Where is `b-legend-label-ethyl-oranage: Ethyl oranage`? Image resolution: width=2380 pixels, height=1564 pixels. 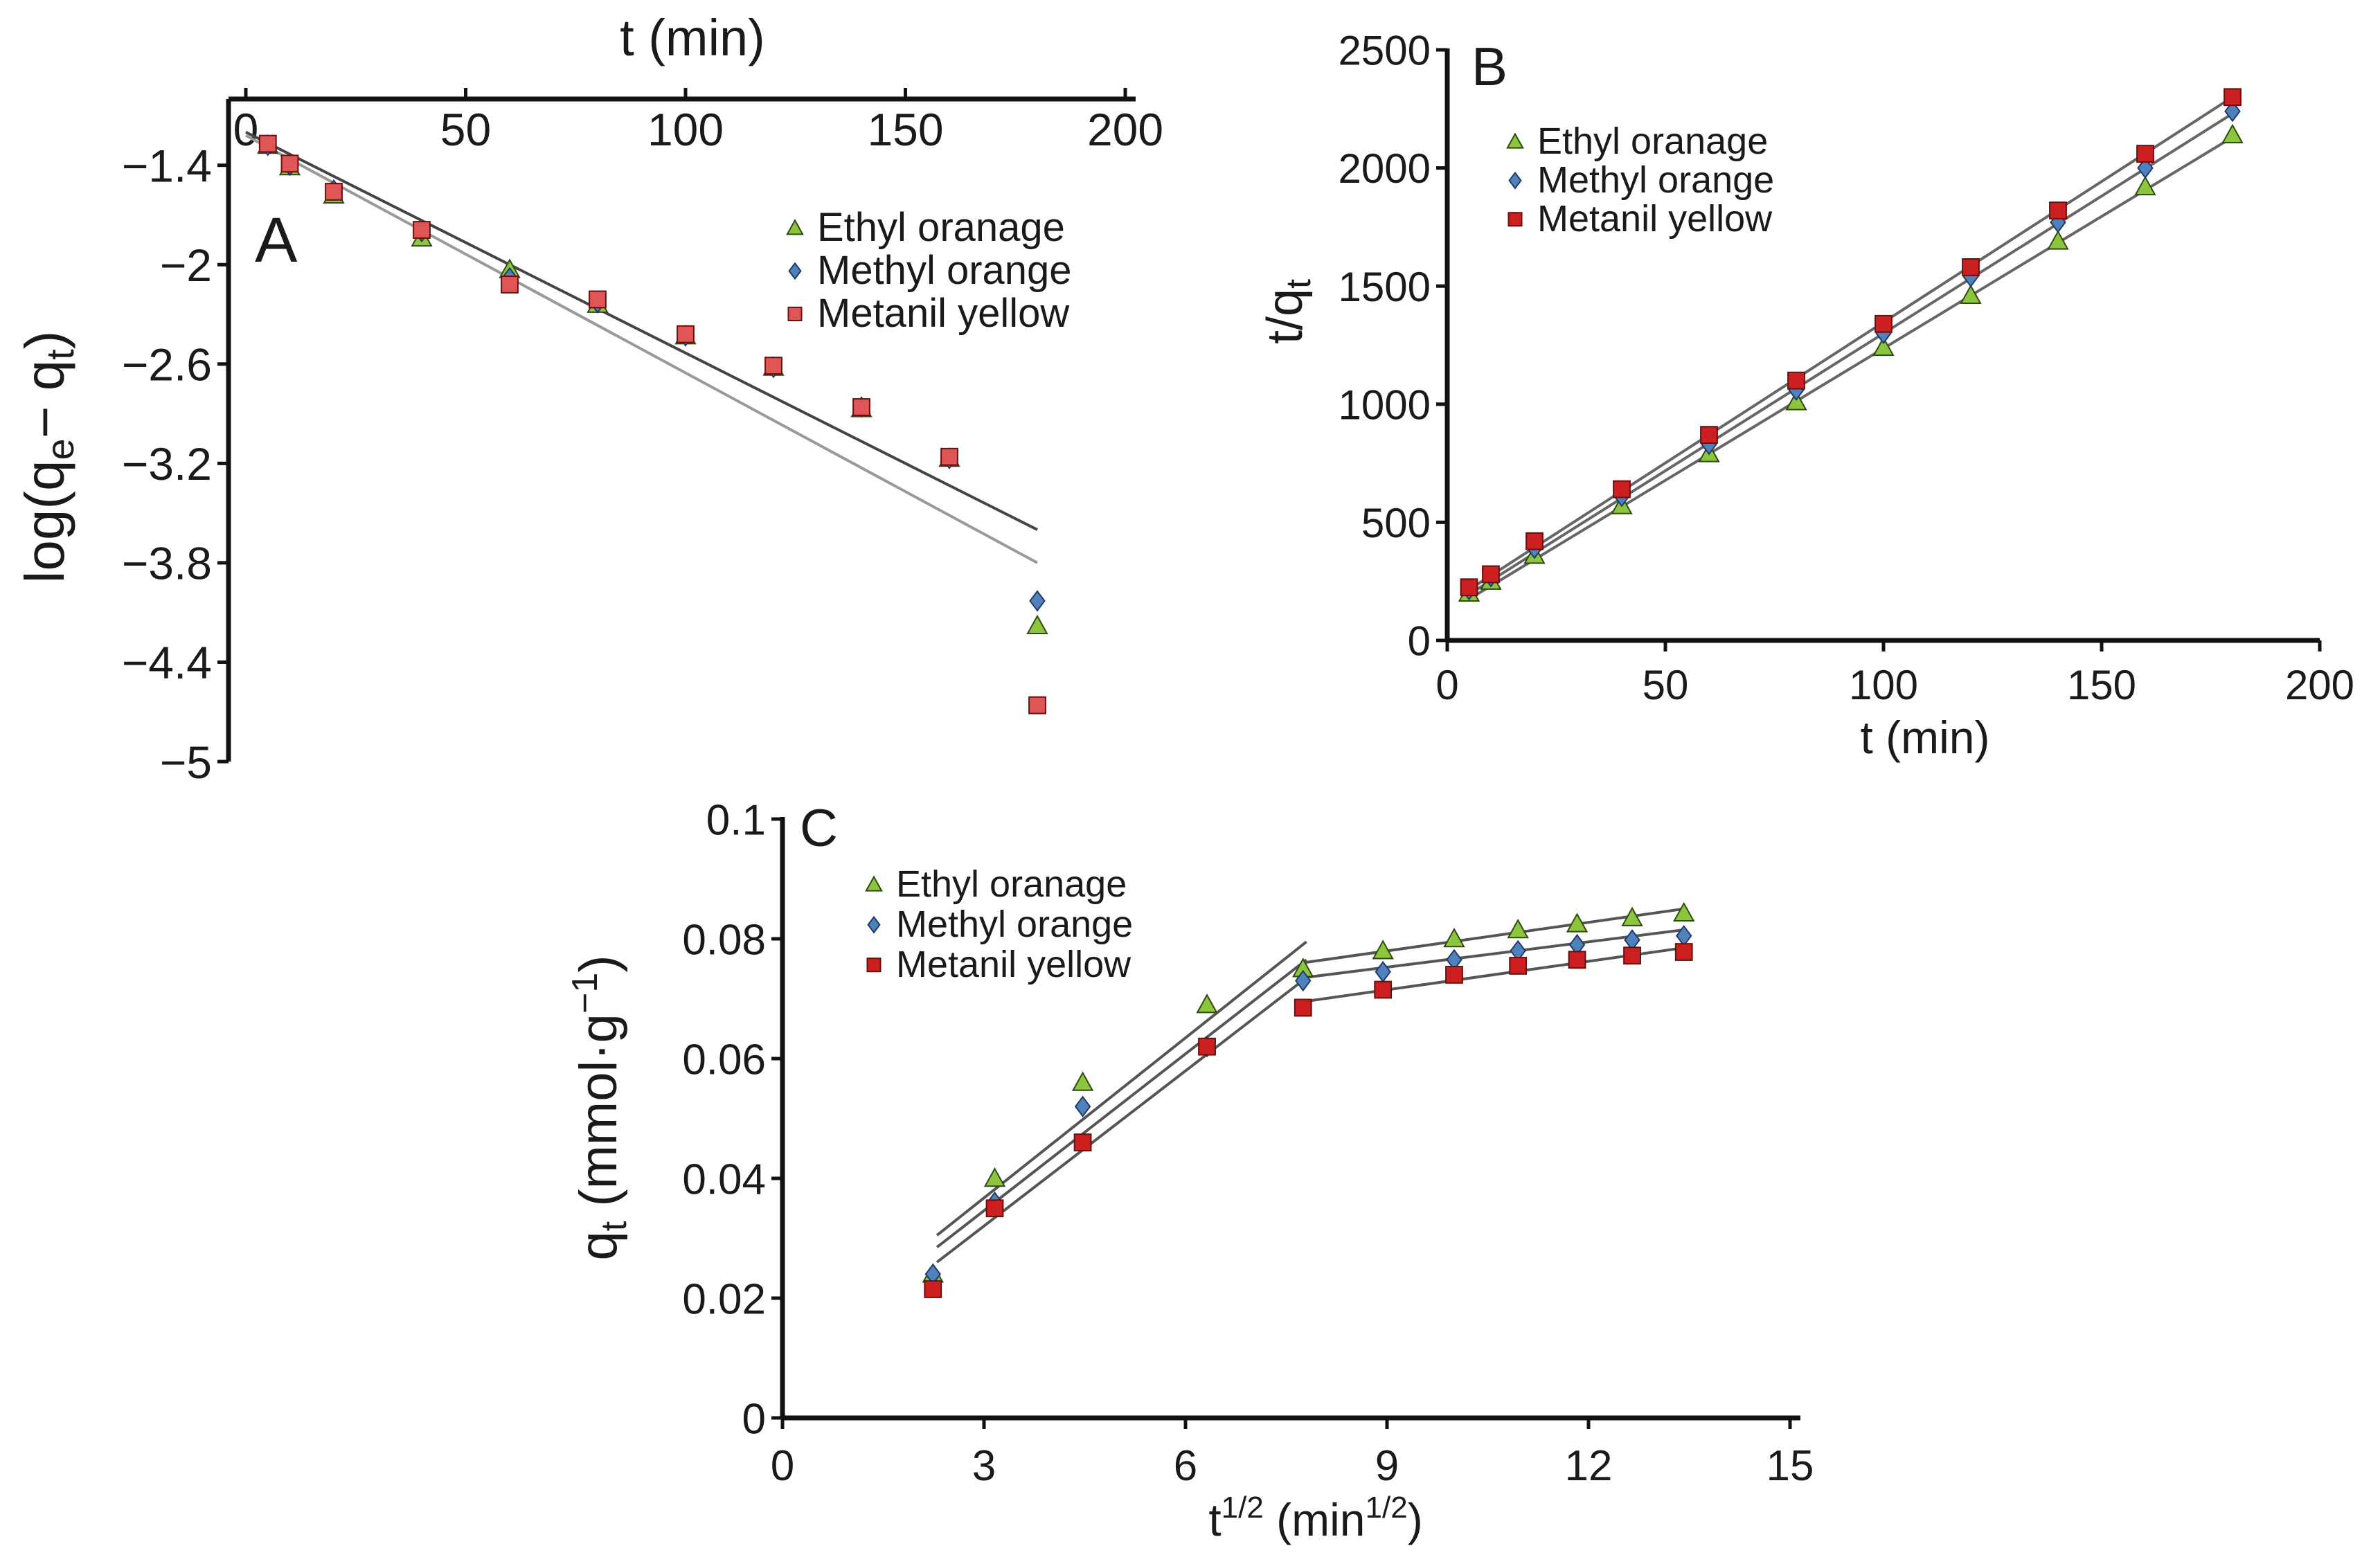
b-legend-label-ethyl-oranage: Ethyl oranage is located at coordinates (1652, 141).